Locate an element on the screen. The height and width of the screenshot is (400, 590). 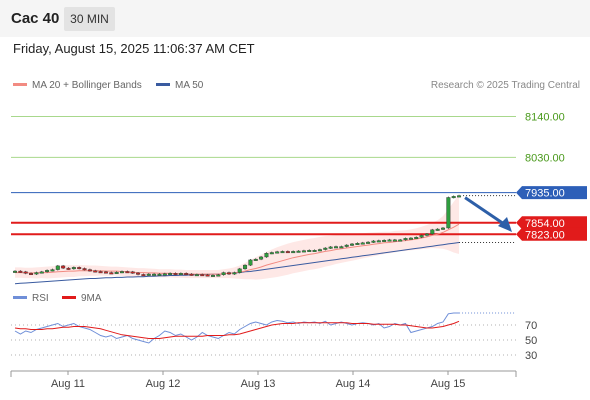
rsi-tick-label: 70 is located at coordinates (531, 326).